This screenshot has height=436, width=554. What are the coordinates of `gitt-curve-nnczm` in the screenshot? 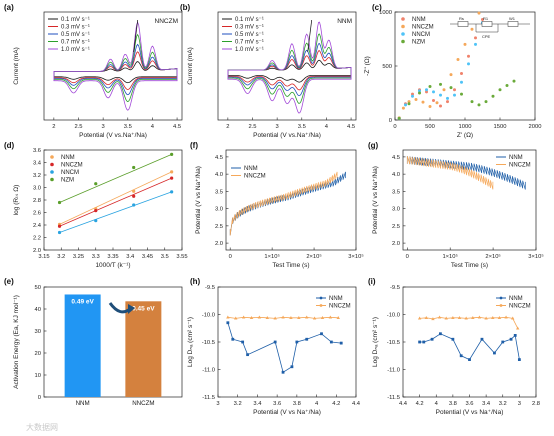 It's located at (283, 203).